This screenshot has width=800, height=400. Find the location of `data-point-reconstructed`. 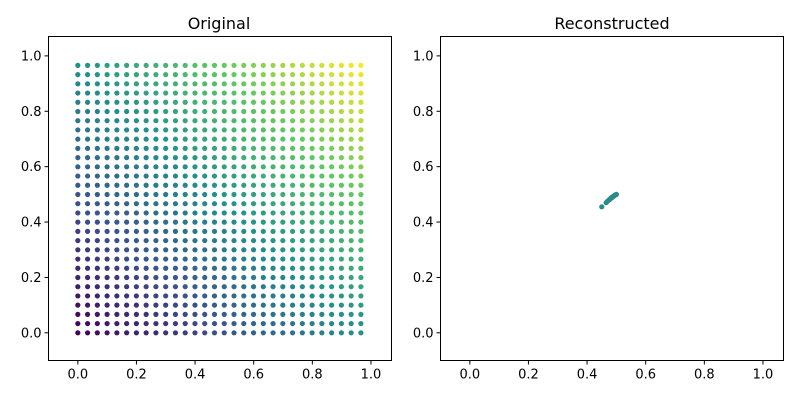

data-point-reconstructed is located at coordinates (616, 194).